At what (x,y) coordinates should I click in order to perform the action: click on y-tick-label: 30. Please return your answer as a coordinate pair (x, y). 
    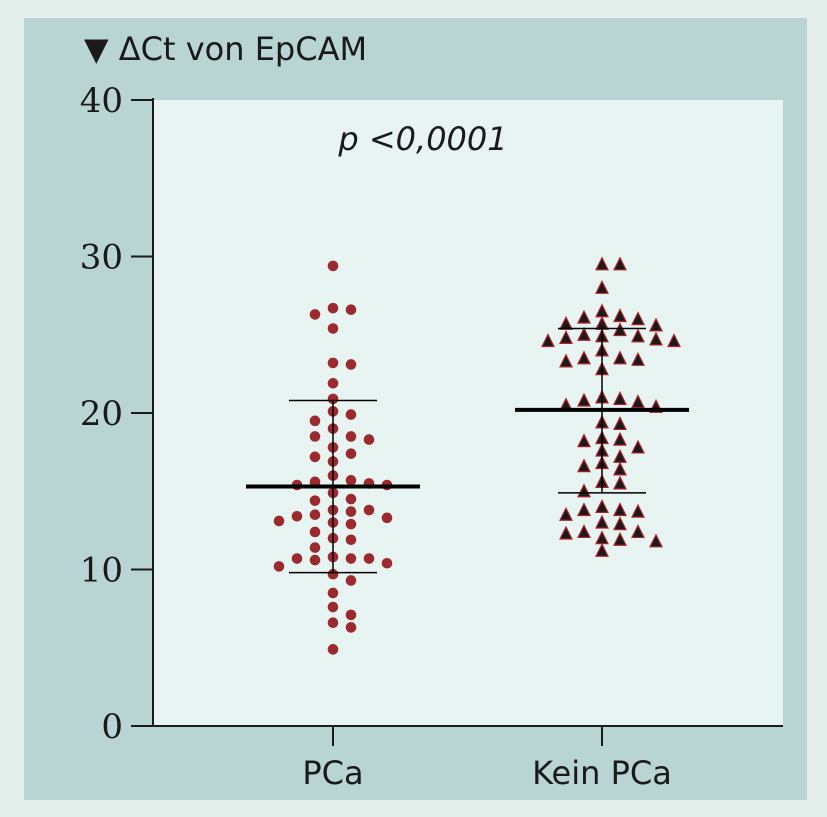
    Looking at the image, I should click on (101, 258).